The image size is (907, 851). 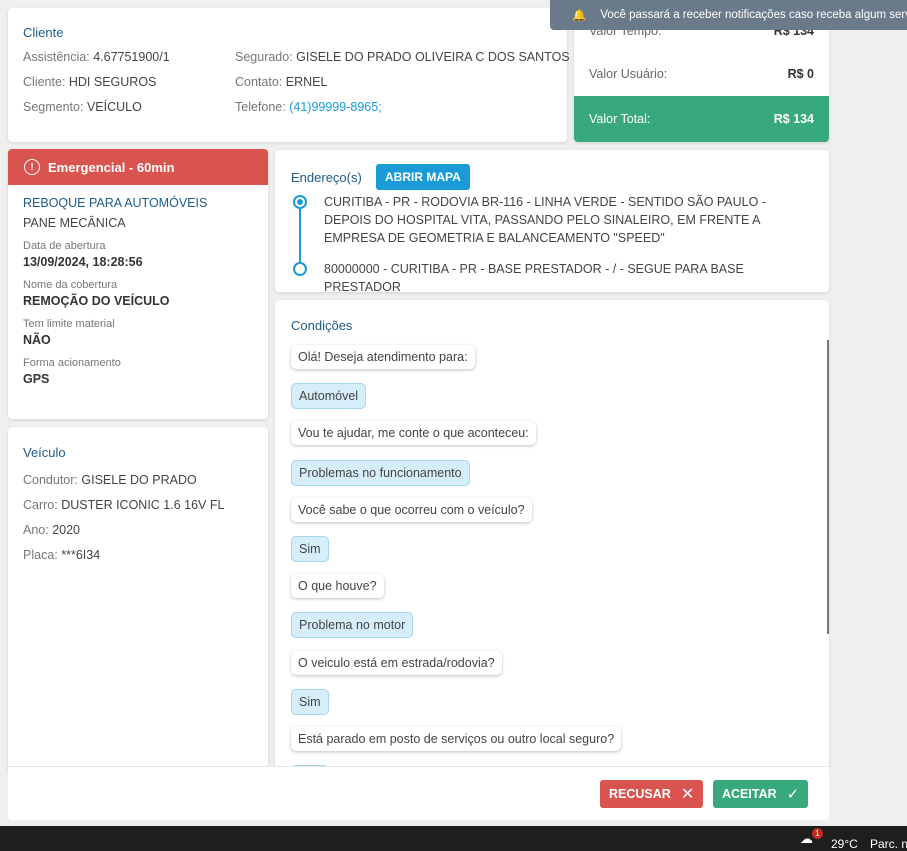 I want to click on recusar-button: RECUSAR ✕, so click(x=652, y=794).